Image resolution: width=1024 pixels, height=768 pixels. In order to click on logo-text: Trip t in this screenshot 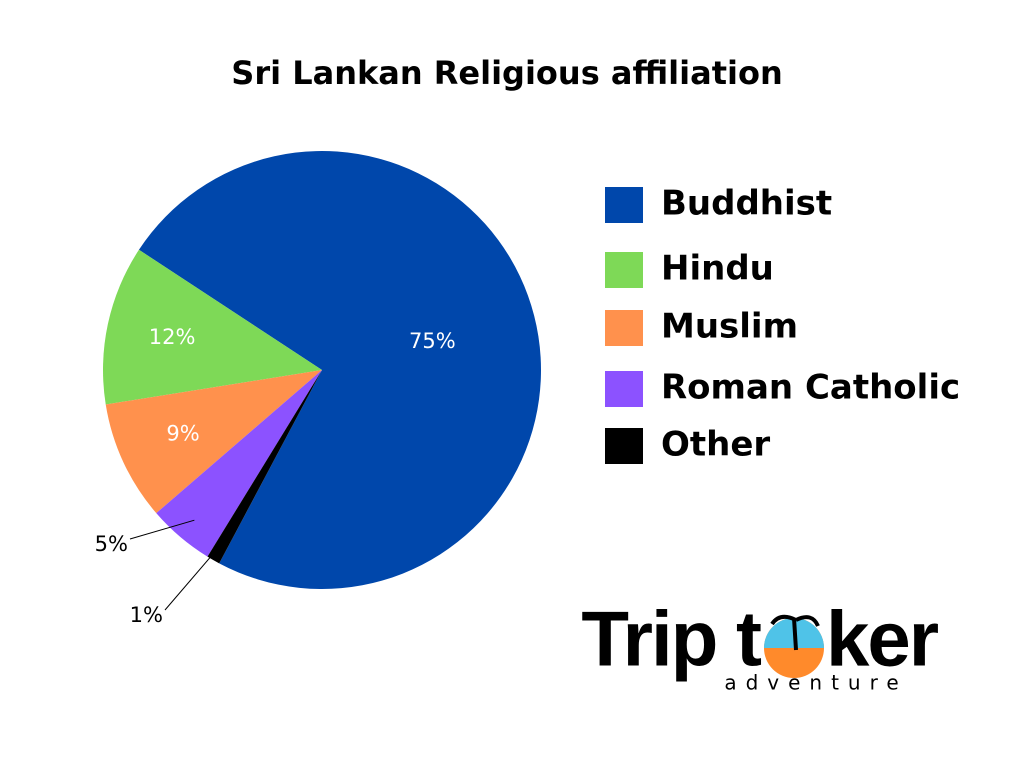, I will do `click(671, 639)`.